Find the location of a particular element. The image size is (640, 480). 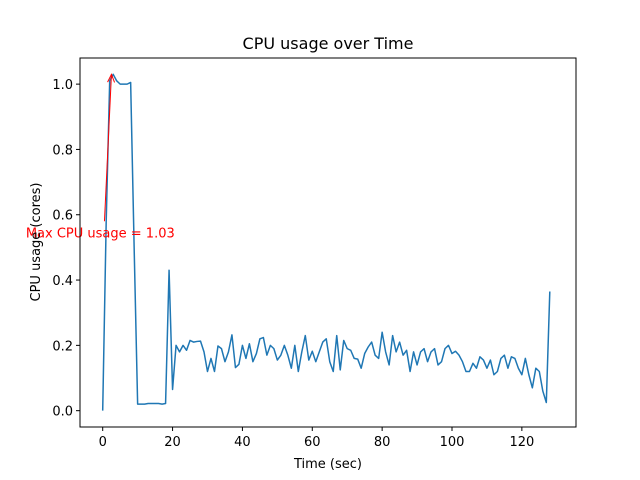

y-tick-label: 0.6 is located at coordinates (62, 216).